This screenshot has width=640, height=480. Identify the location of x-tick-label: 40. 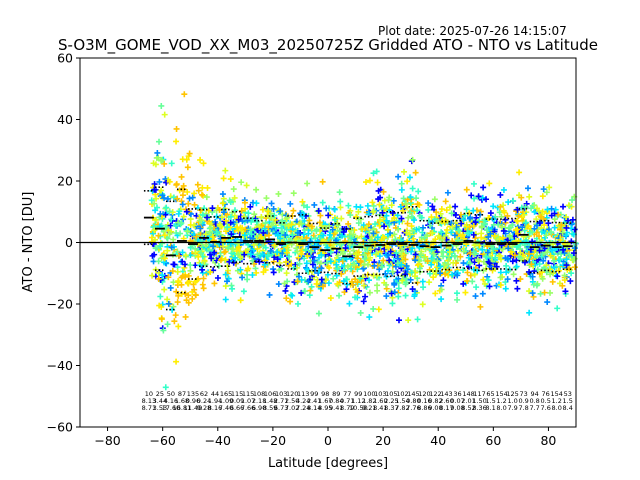
(438, 440).